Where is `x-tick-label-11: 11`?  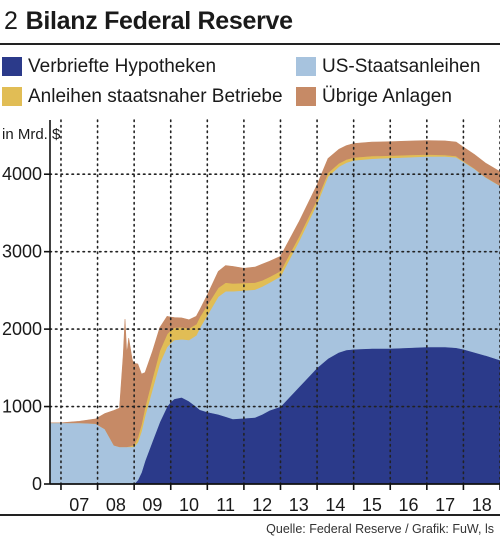 x-tick-label-11: 11 is located at coordinates (225, 504).